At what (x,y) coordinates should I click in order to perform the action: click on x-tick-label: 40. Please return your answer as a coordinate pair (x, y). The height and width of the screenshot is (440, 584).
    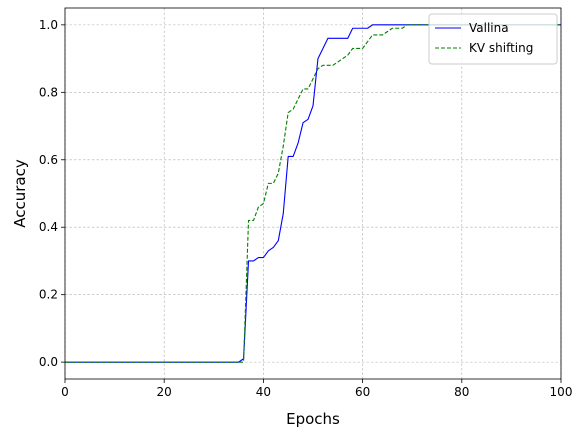
    Looking at the image, I should click on (263, 392).